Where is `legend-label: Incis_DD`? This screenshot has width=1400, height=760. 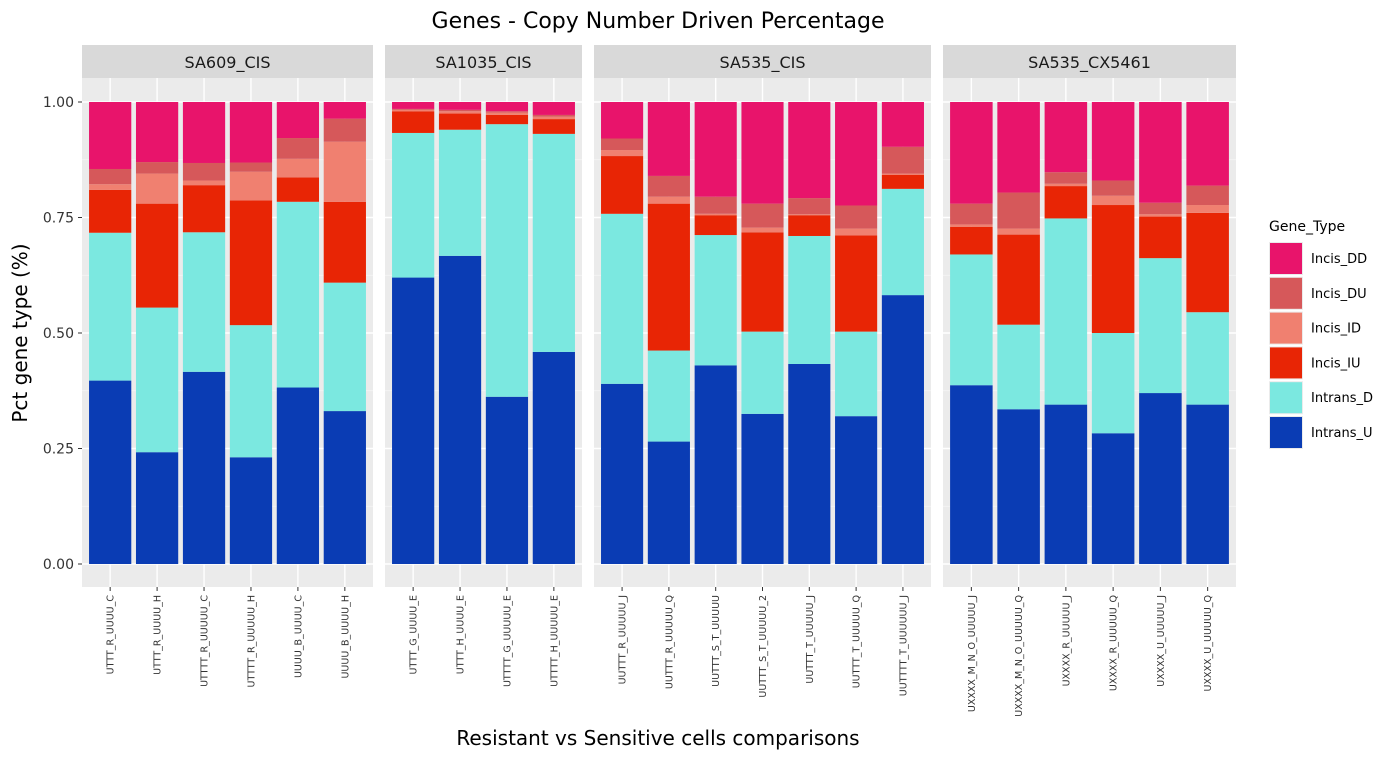 legend-label: Incis_DD is located at coordinates (1339, 259).